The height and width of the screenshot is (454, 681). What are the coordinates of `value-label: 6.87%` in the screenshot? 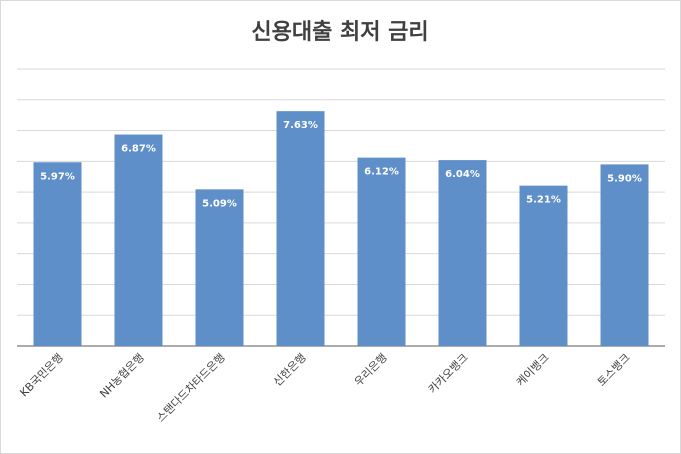 It's located at (138, 149).